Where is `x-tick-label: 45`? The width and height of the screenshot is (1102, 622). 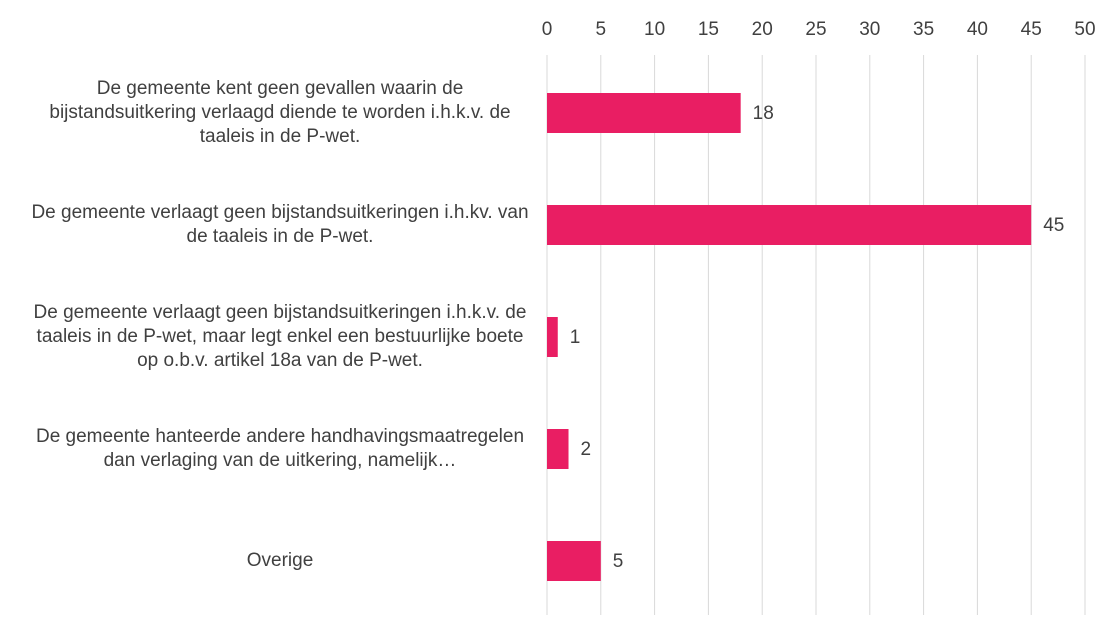 x-tick-label: 45 is located at coordinates (1031, 29).